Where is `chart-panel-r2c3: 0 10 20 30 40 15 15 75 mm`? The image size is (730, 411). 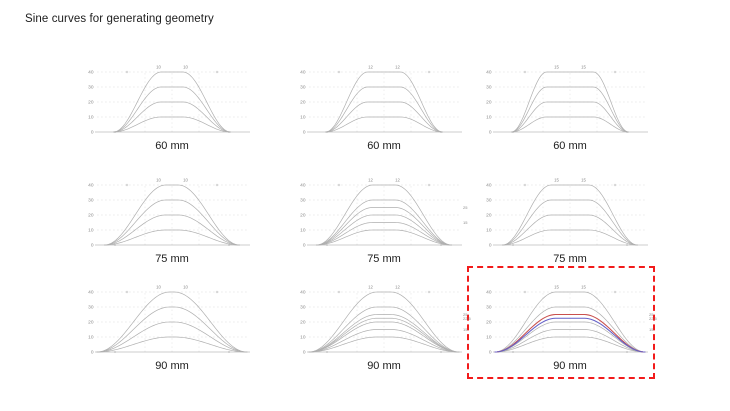
chart-panel-r2c3: 0 10 20 30 40 15 15 75 mm is located at coordinates (568, 220).